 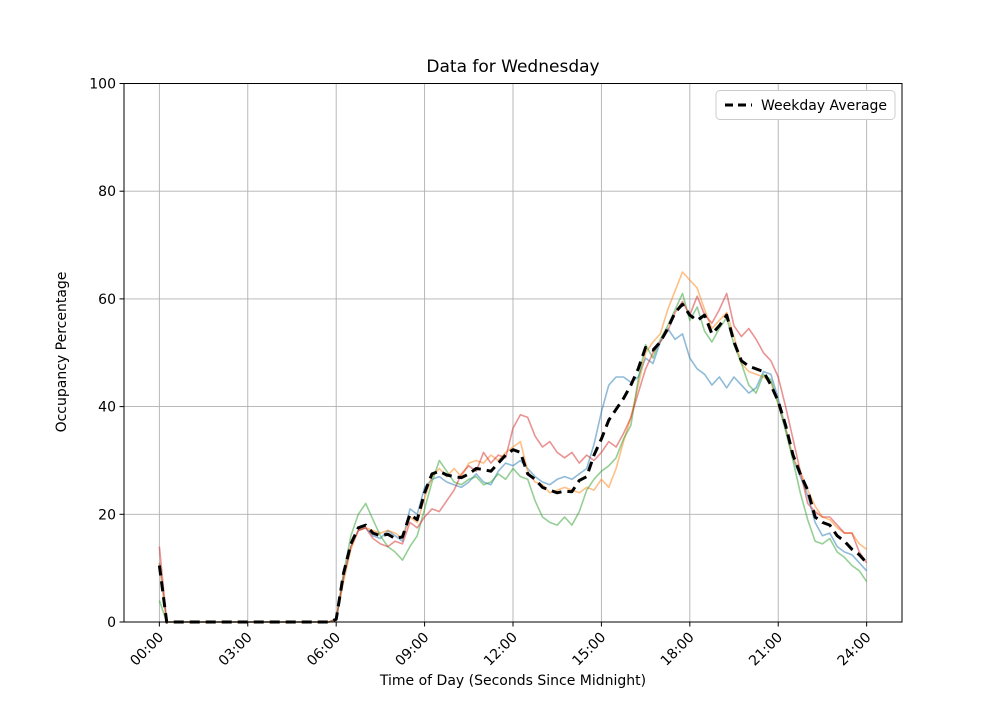 I want to click on y-tick-label: 0, so click(x=111, y=623).